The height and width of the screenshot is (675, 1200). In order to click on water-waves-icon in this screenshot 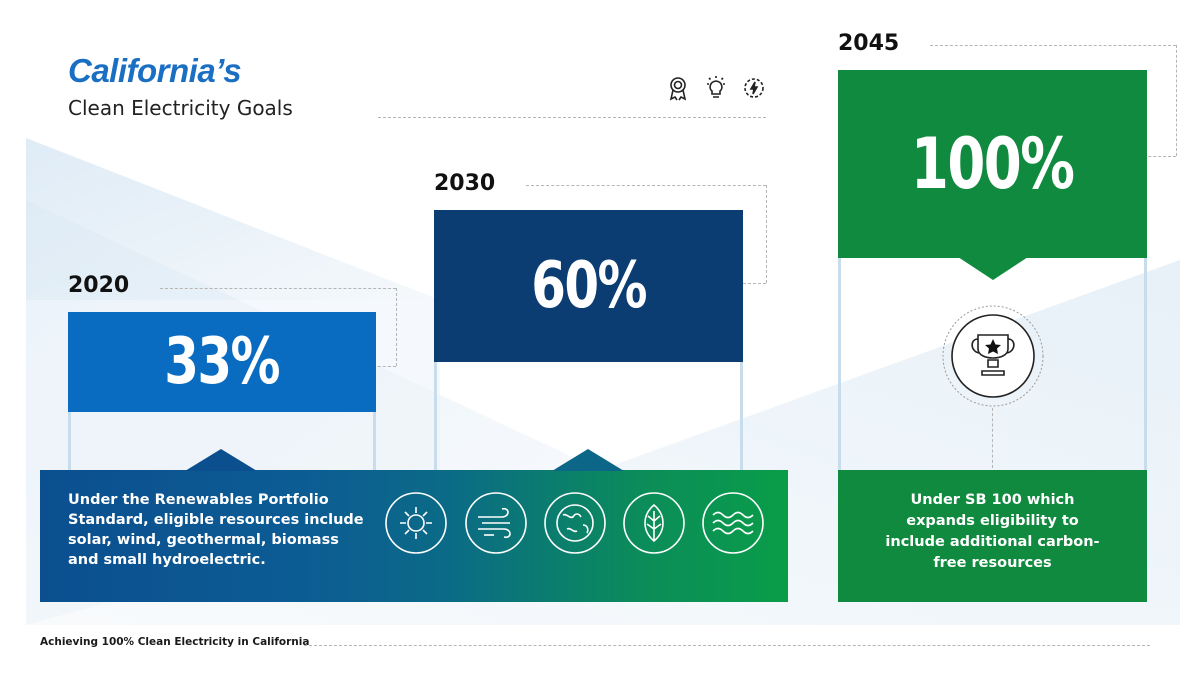, I will do `click(733, 523)`.